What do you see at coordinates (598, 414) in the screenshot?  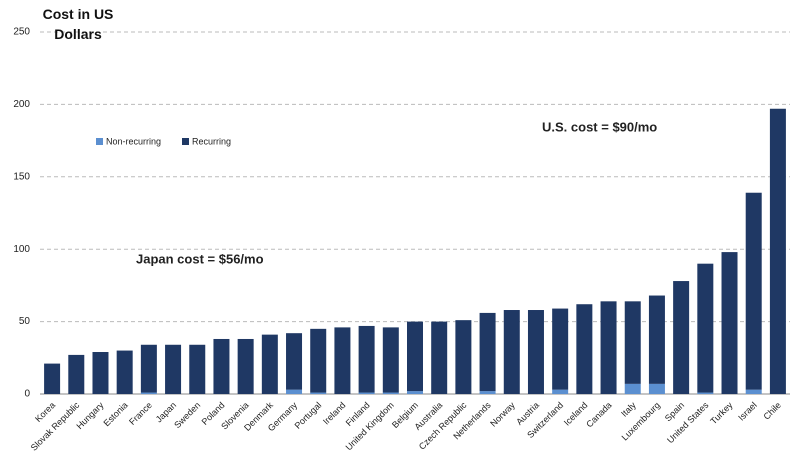 I see `x-tick-label: Canada` at bounding box center [598, 414].